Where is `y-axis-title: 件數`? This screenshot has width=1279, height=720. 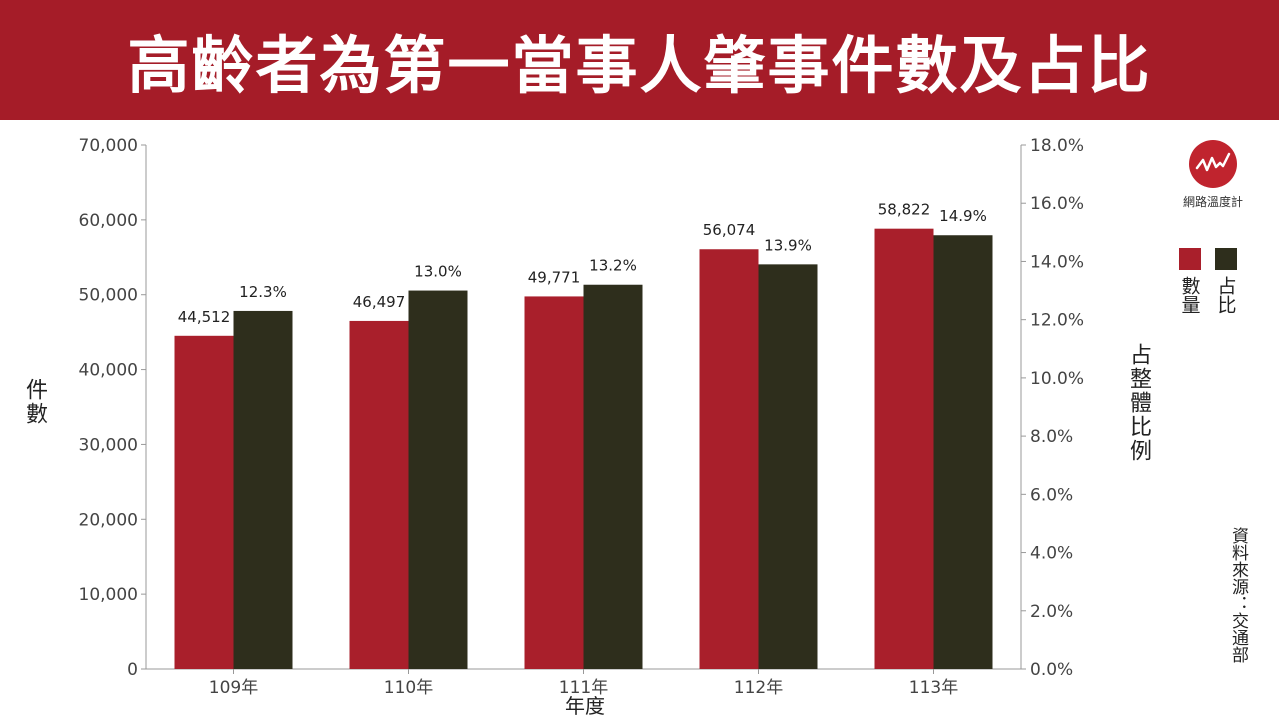
y-axis-title: 件數 is located at coordinates (34, 402).